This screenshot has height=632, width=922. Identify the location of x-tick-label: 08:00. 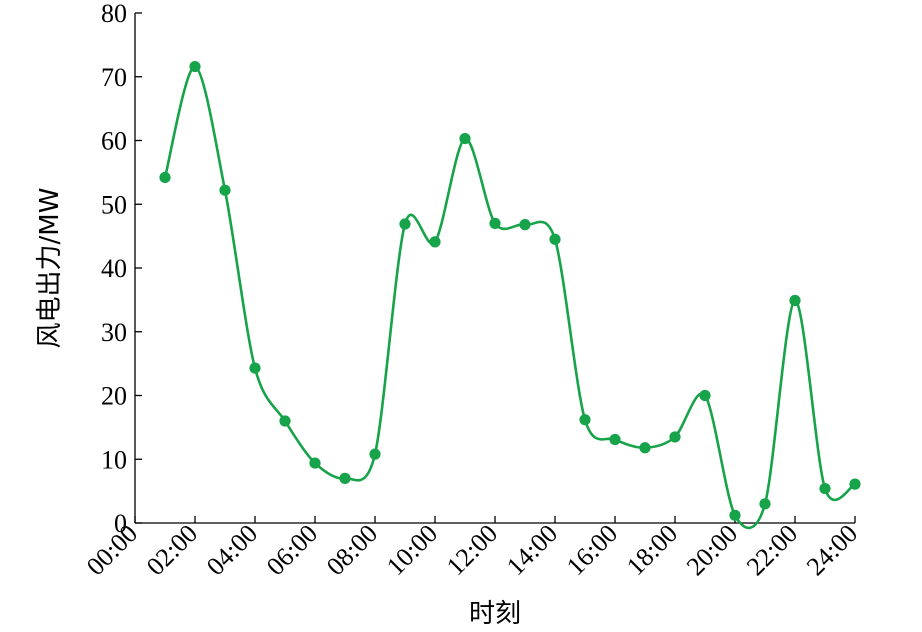
(352, 550).